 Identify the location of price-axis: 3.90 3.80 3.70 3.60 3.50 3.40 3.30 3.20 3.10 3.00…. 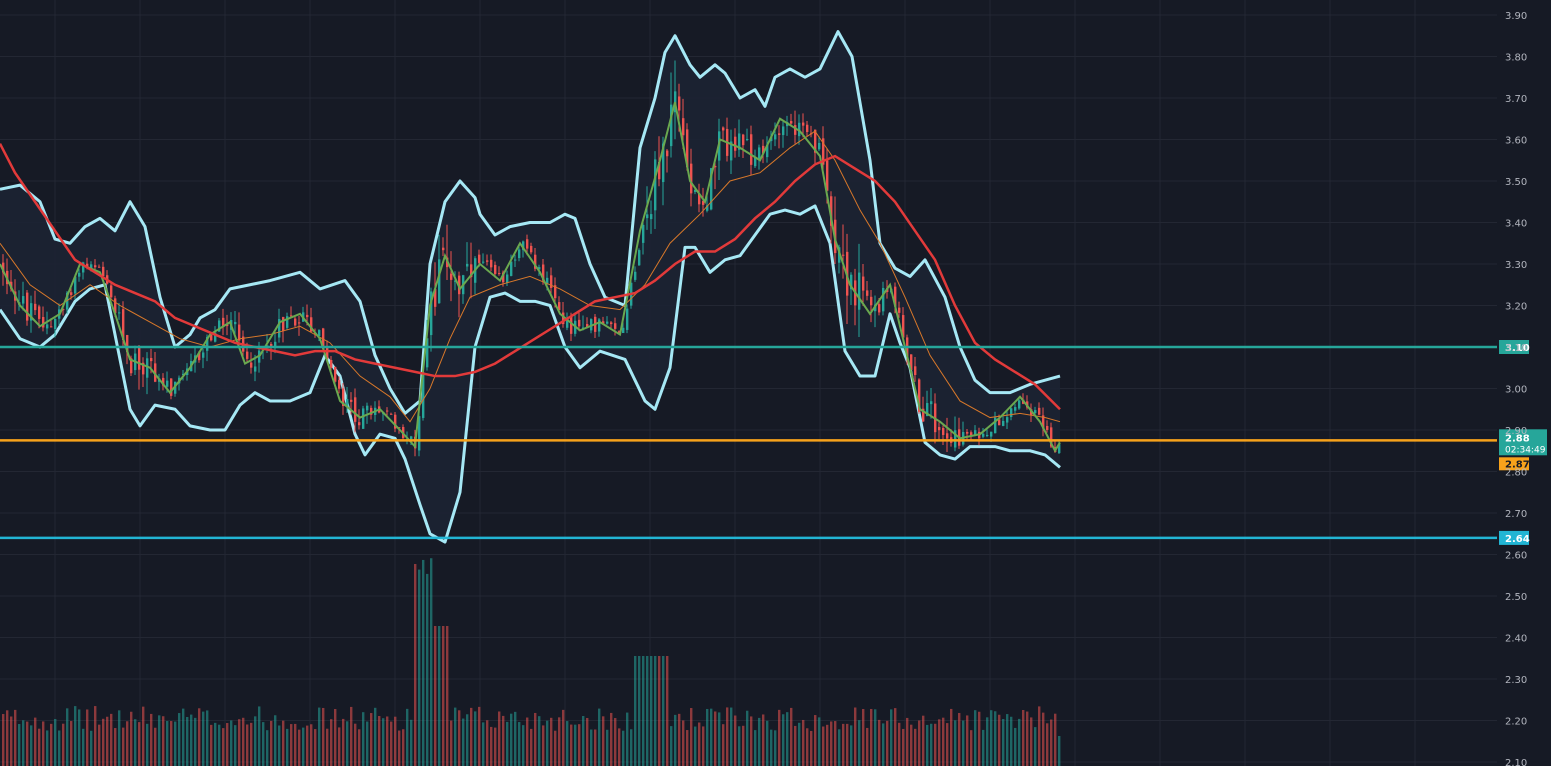
(1516, 388).